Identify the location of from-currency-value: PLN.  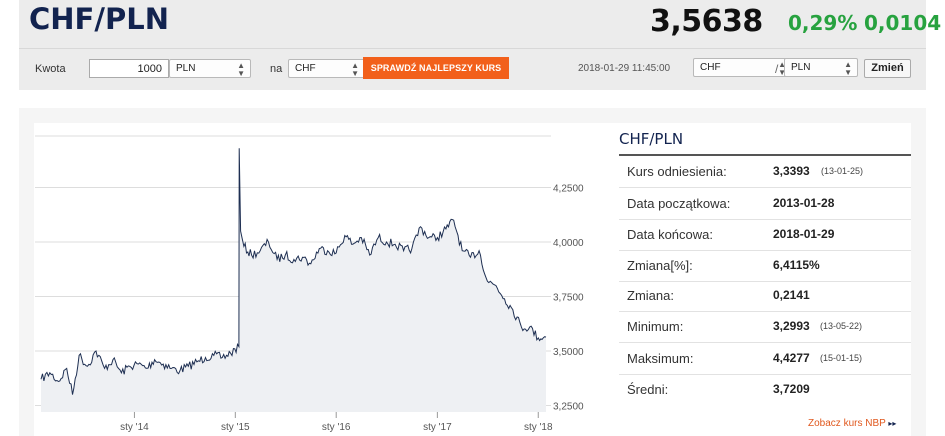
(186, 68).